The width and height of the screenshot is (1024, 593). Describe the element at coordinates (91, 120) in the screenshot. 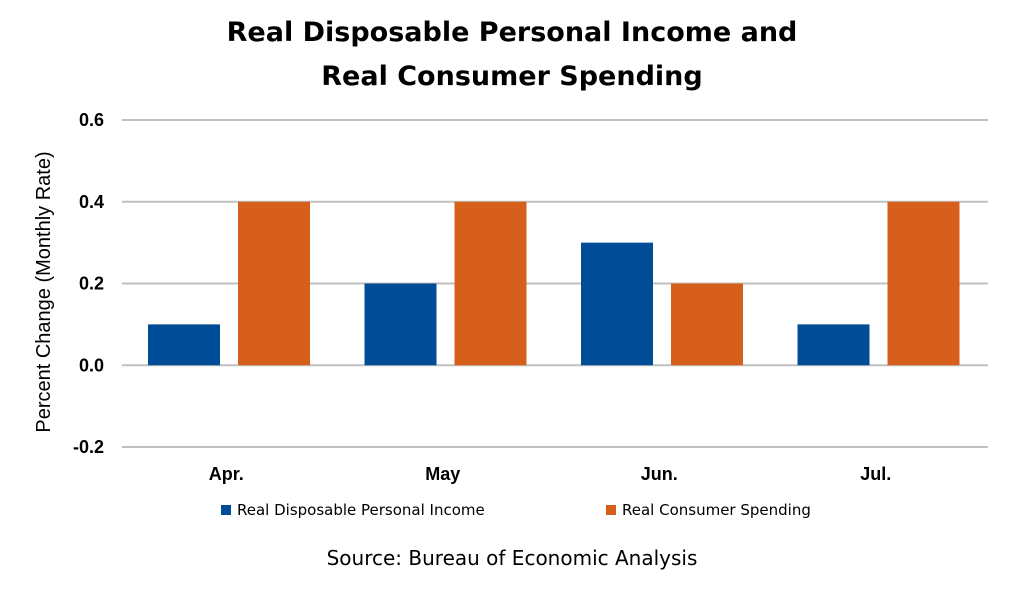

I see `y-tick-label: 0.6` at that location.